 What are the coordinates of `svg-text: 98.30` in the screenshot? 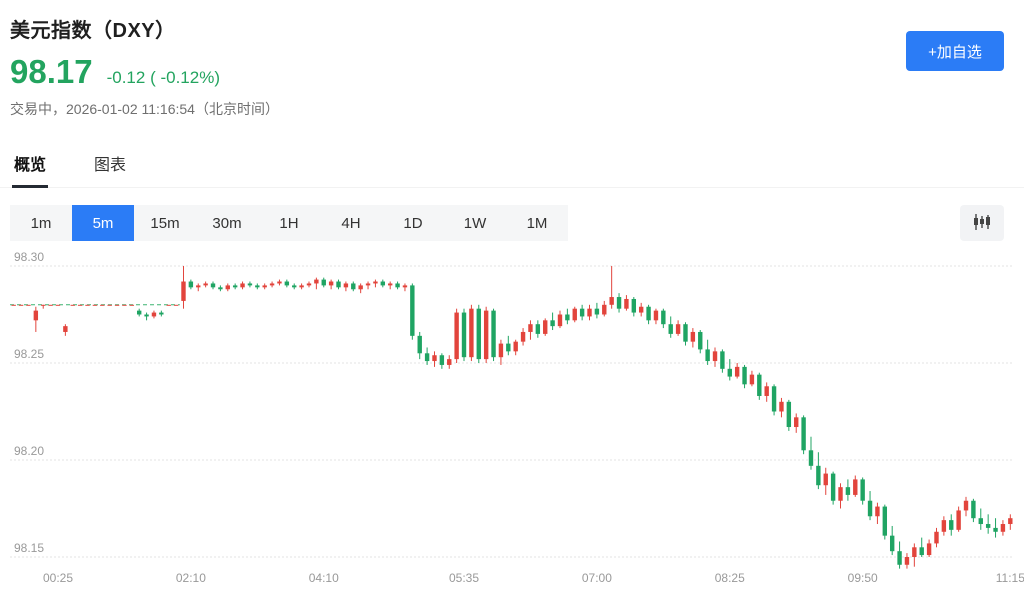 It's located at (29, 257).